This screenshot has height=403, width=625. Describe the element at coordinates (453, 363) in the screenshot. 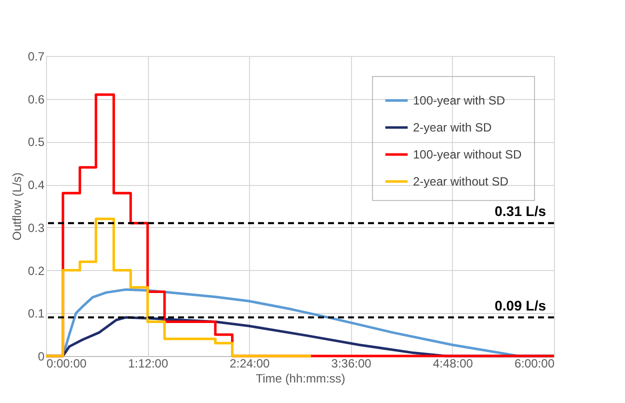

I see `x-tick-label: 4:48:00` at that location.